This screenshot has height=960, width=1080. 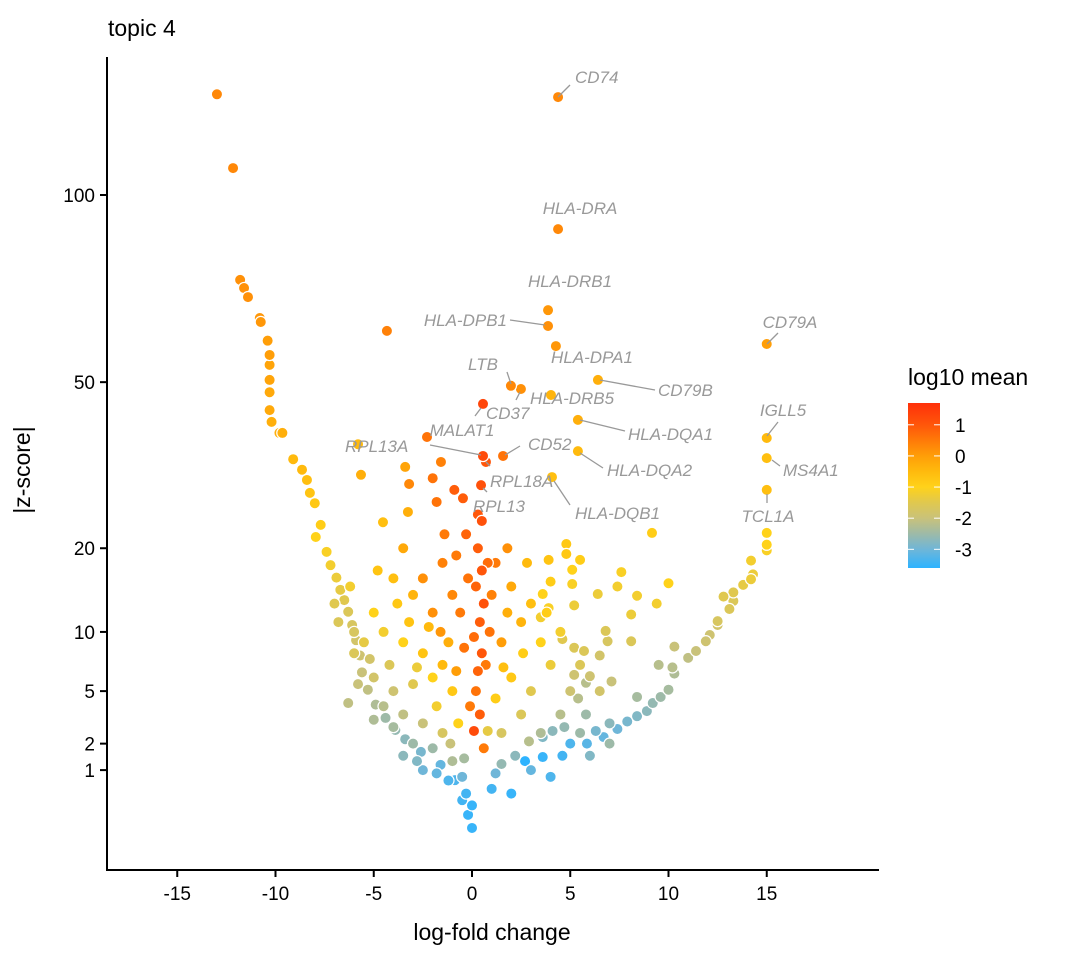 What do you see at coordinates (521, 481) in the screenshot?
I see `gene-label: RPL18A` at bounding box center [521, 481].